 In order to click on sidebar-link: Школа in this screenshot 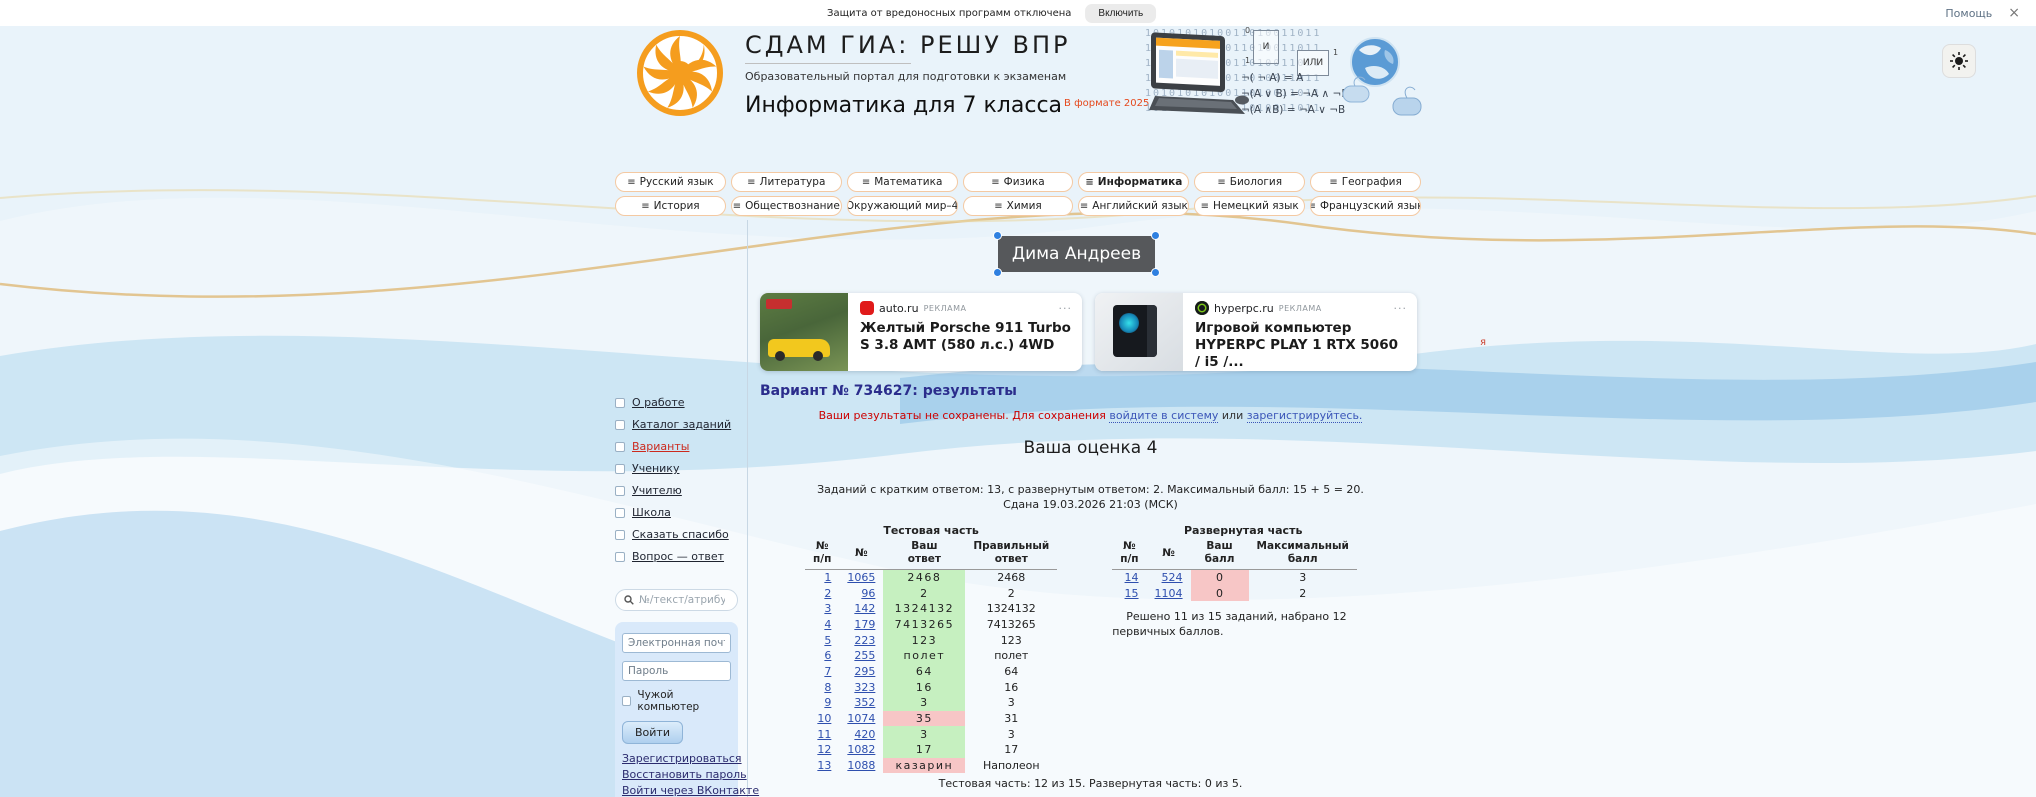, I will do `click(651, 512)`.